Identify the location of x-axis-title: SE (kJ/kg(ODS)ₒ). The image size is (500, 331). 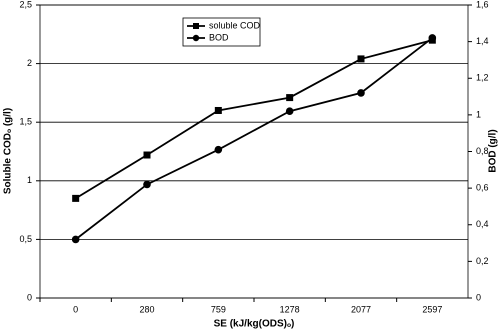
(254, 324).